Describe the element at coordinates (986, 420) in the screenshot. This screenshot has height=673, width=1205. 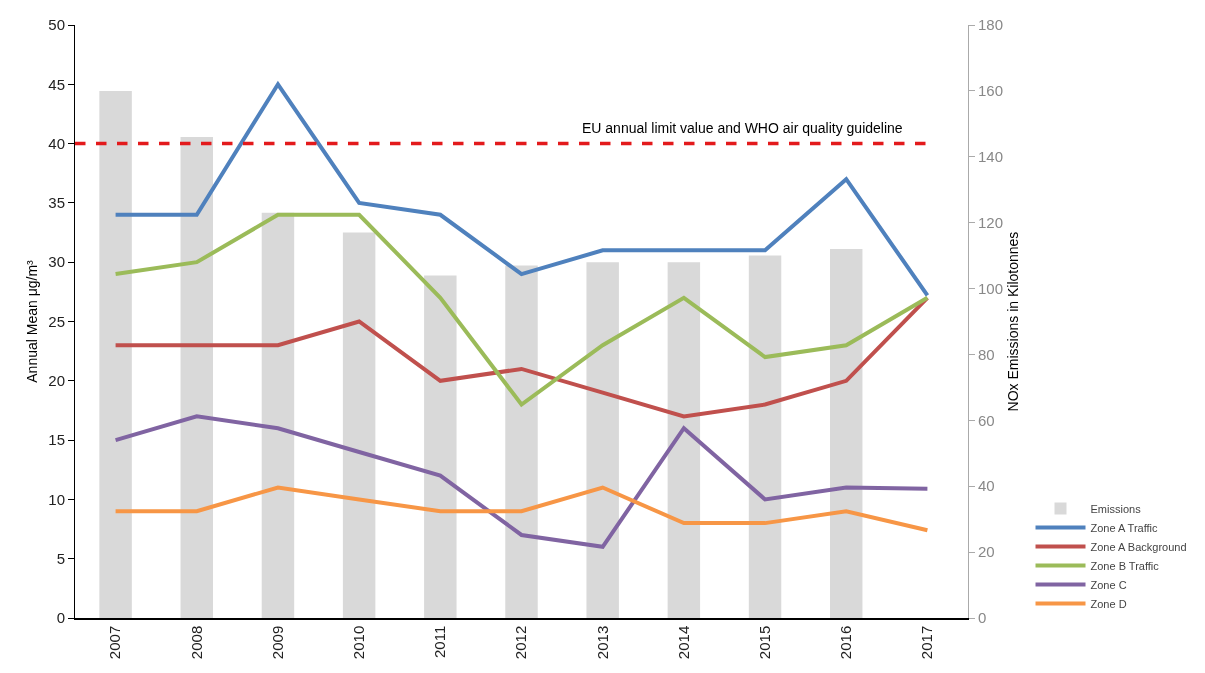
I see `y2-tick-label: 60` at that location.